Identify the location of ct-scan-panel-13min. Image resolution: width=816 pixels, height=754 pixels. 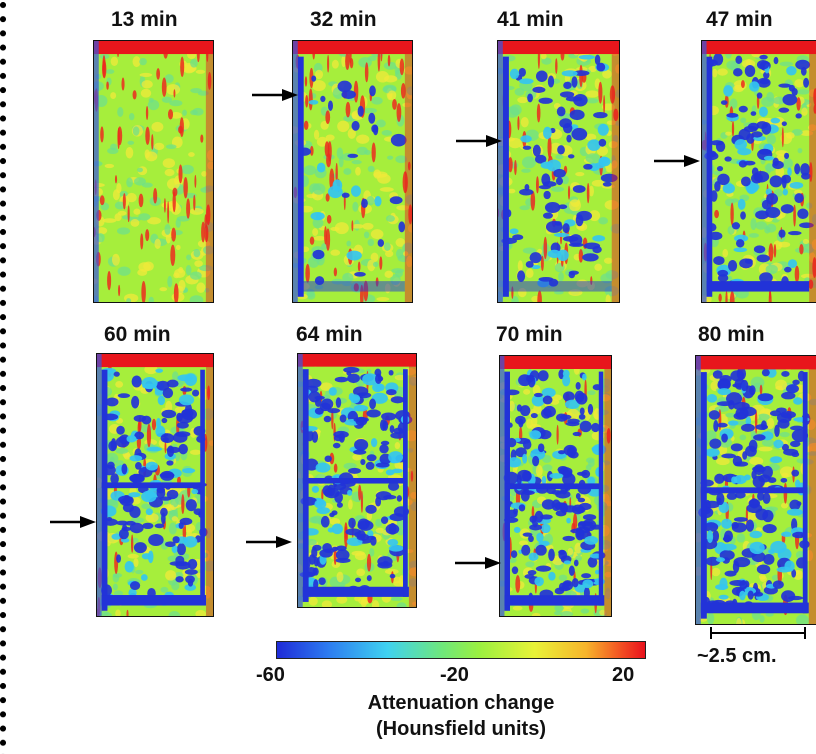
(153, 171).